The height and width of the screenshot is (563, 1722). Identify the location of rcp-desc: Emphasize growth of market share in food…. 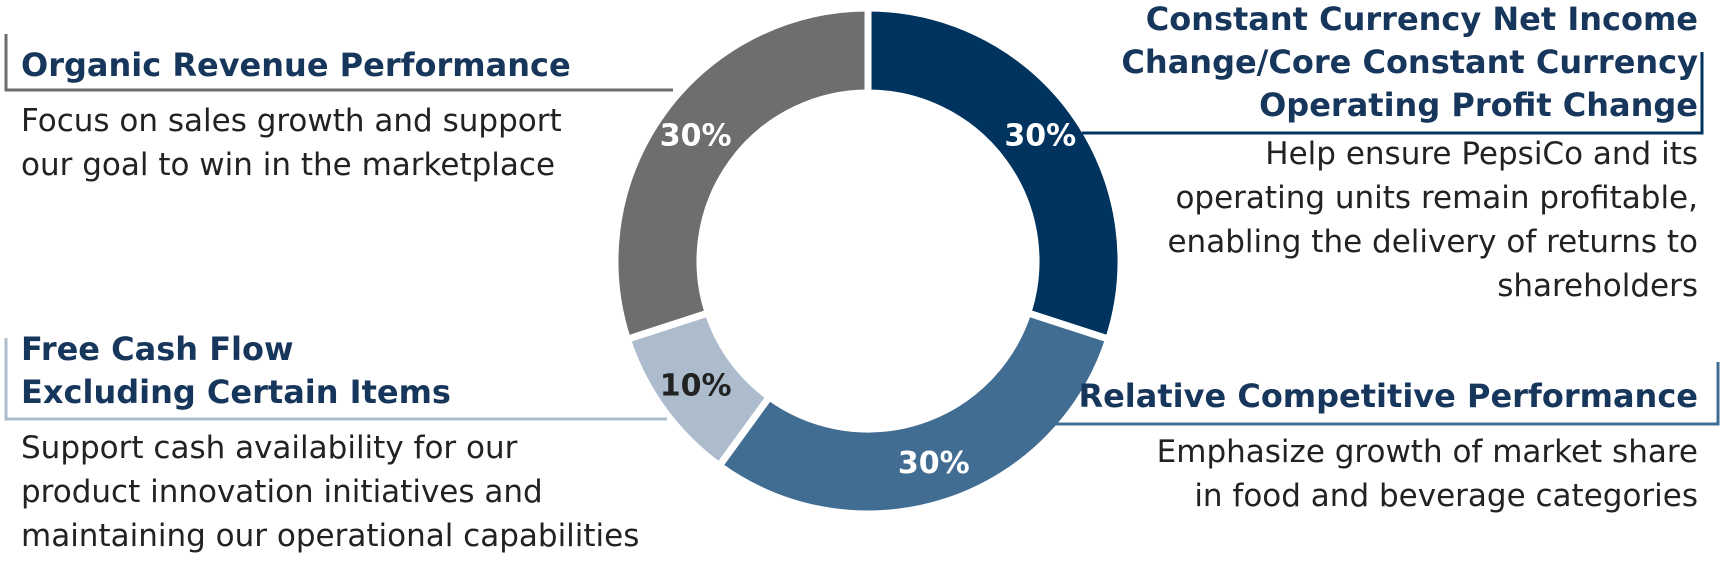
(1388, 474).